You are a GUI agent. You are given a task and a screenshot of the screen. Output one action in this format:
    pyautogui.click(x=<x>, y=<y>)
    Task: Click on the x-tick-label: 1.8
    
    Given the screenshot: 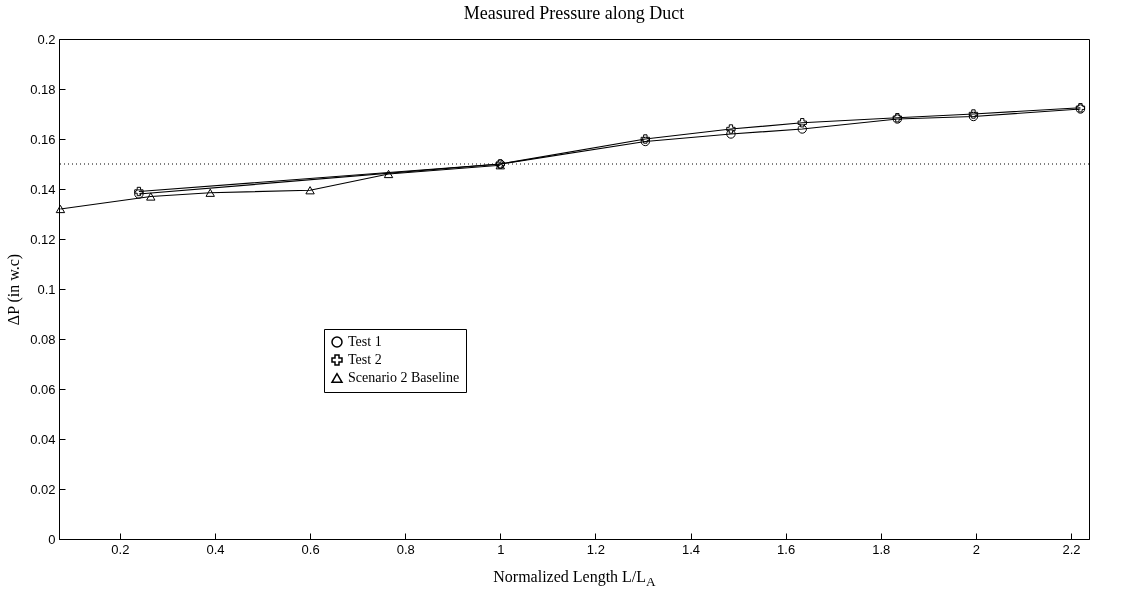 What is the action you would take?
    pyautogui.click(x=881, y=549)
    